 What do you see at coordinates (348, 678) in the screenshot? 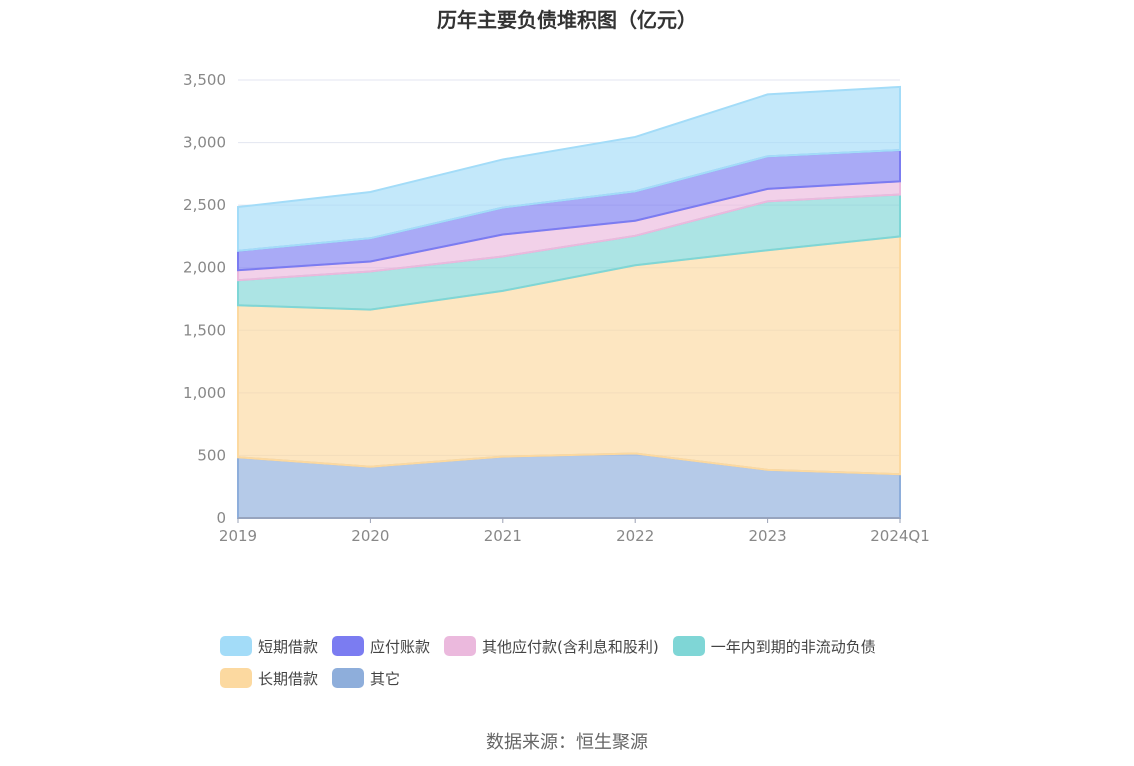
I see `legend-swatch-others` at bounding box center [348, 678].